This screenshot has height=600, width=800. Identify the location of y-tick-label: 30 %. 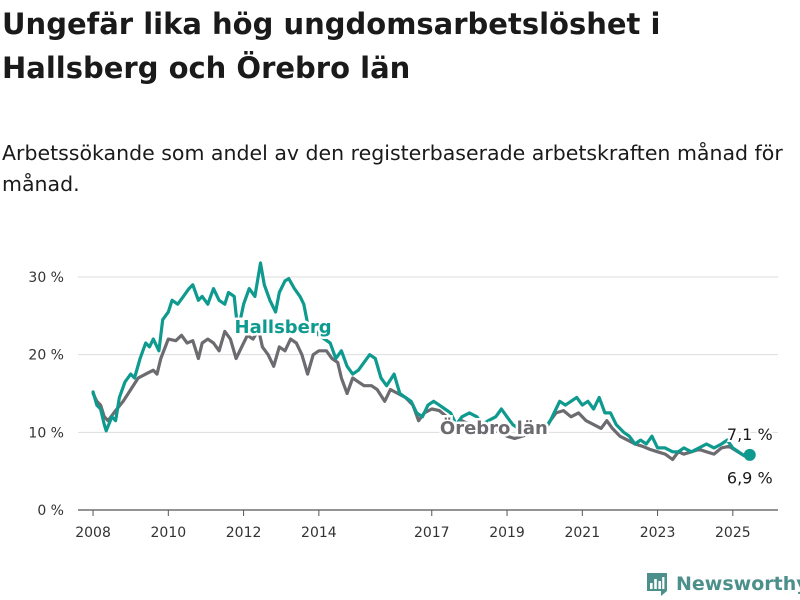
(46, 278).